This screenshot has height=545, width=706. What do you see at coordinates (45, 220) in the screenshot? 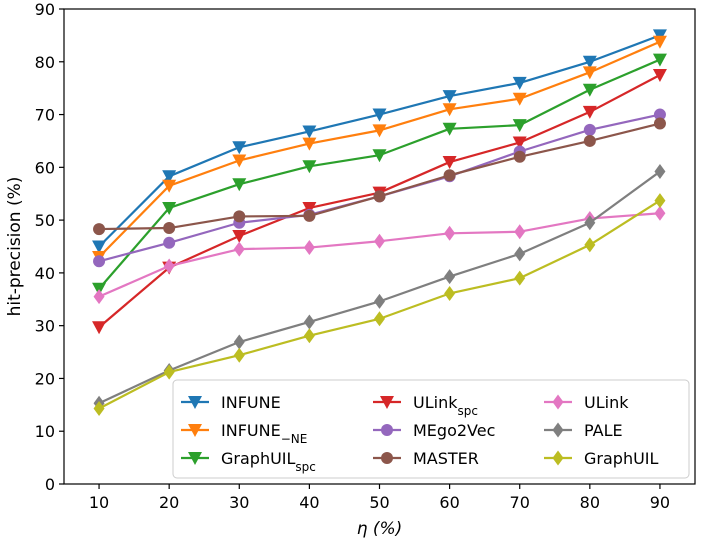
I see `y-tick-label: 50` at bounding box center [45, 220].